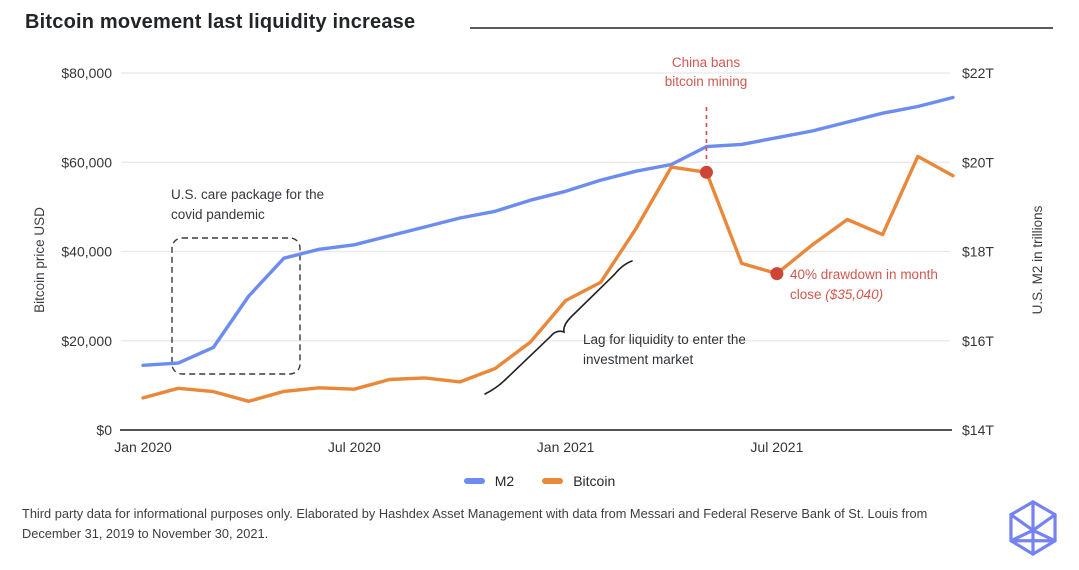 This screenshot has height=570, width=1079. What do you see at coordinates (1037, 260) in the screenshot?
I see `right-axis-title: U.S. M2 in trillions` at bounding box center [1037, 260].